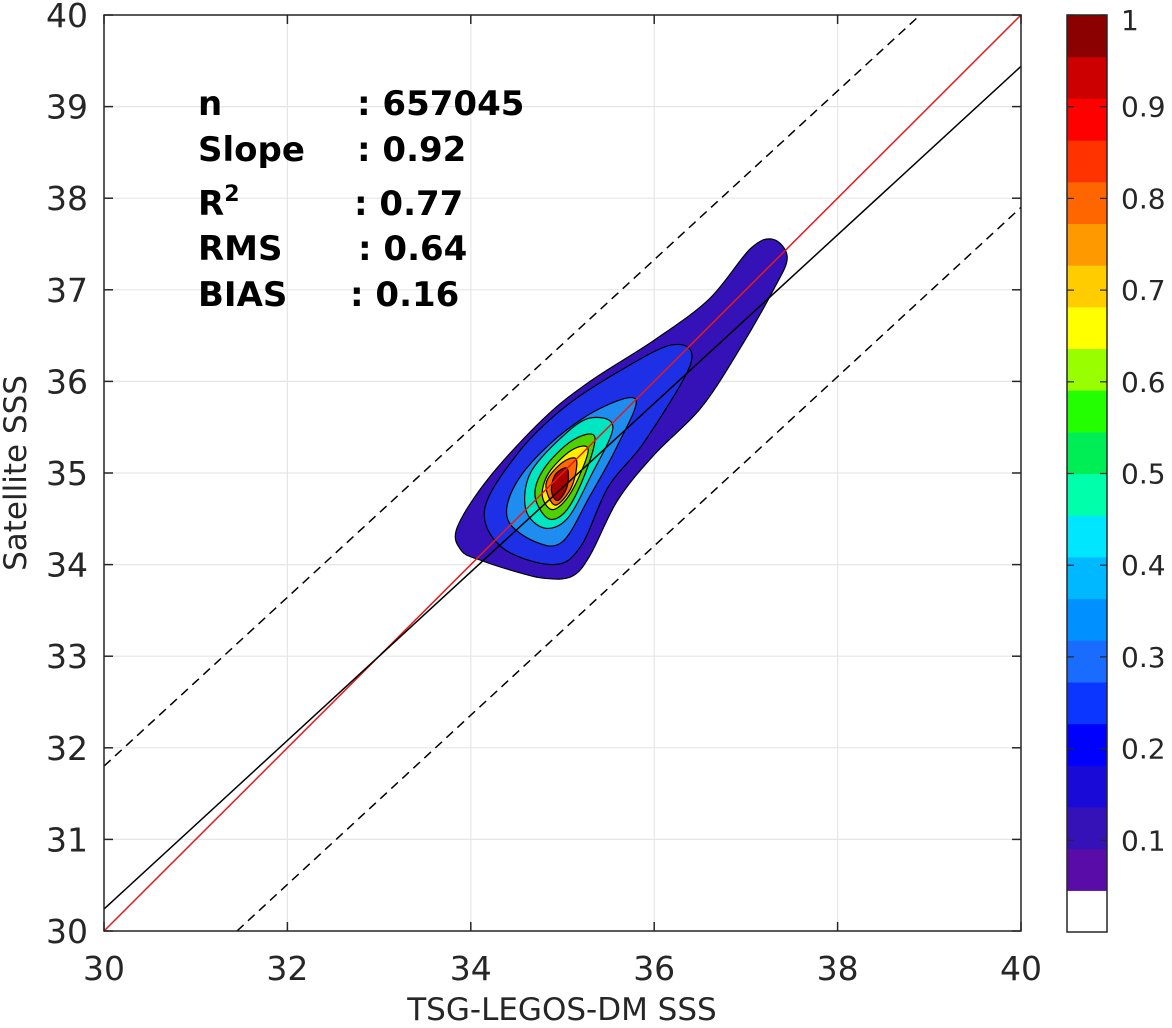  What do you see at coordinates (251, 150) in the screenshot?
I see `stat-name: Slope` at bounding box center [251, 150].